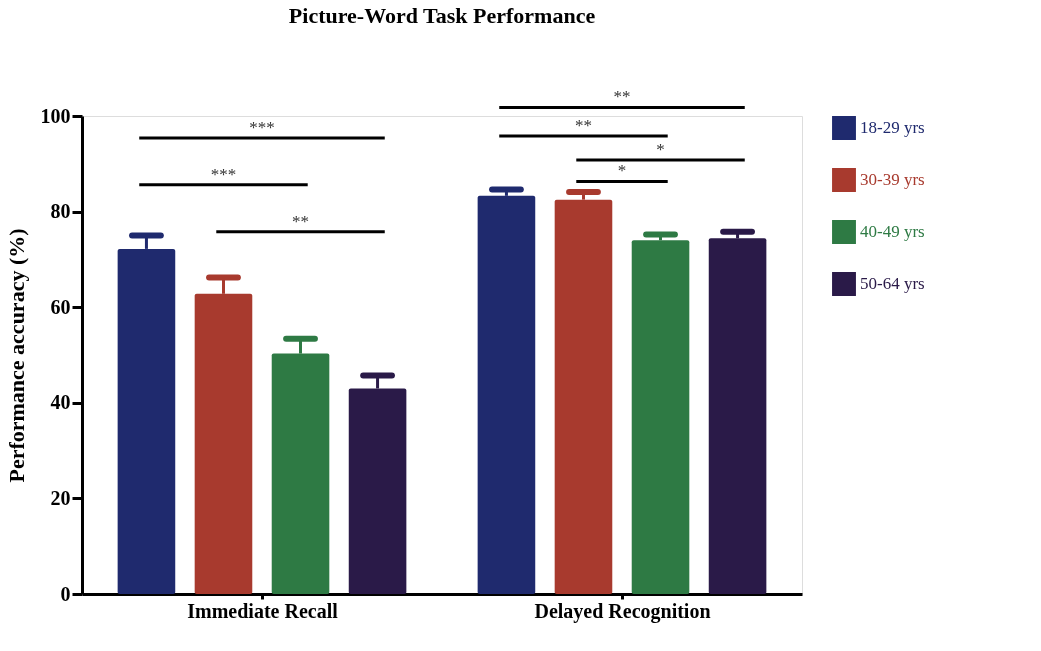 The image size is (1041, 651). What do you see at coordinates (892, 283) in the screenshot?
I see `legend-label: 50-64 yrs` at bounding box center [892, 283].